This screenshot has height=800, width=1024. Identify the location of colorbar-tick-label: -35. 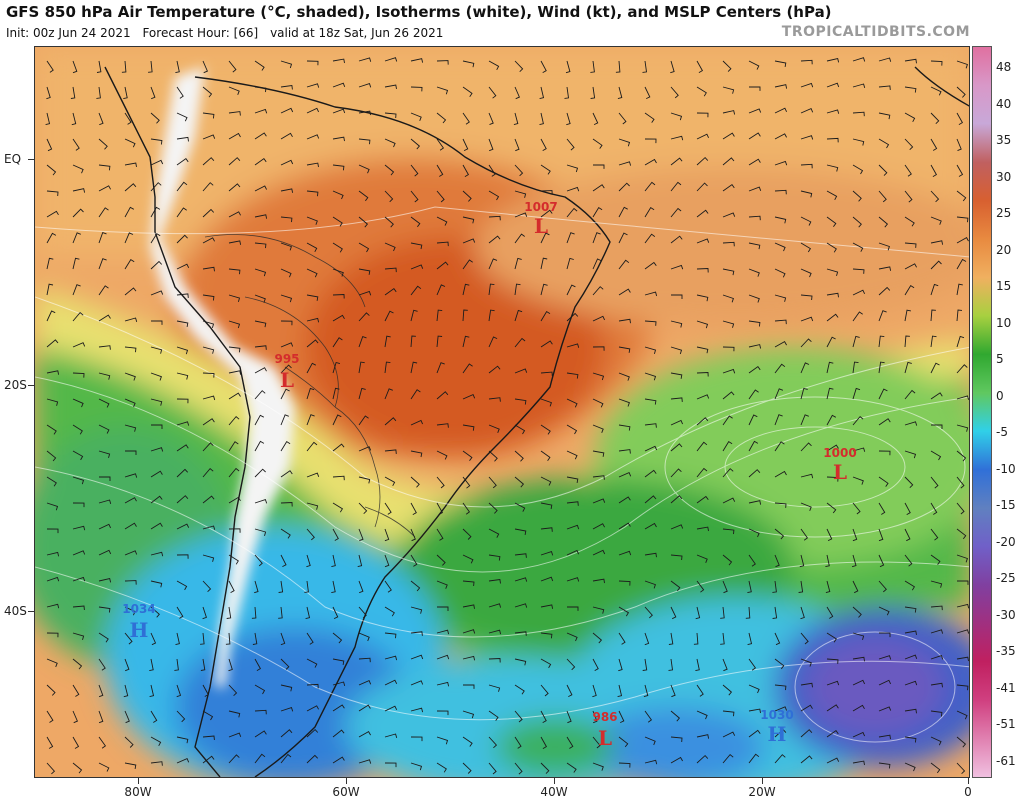
(1006, 651).